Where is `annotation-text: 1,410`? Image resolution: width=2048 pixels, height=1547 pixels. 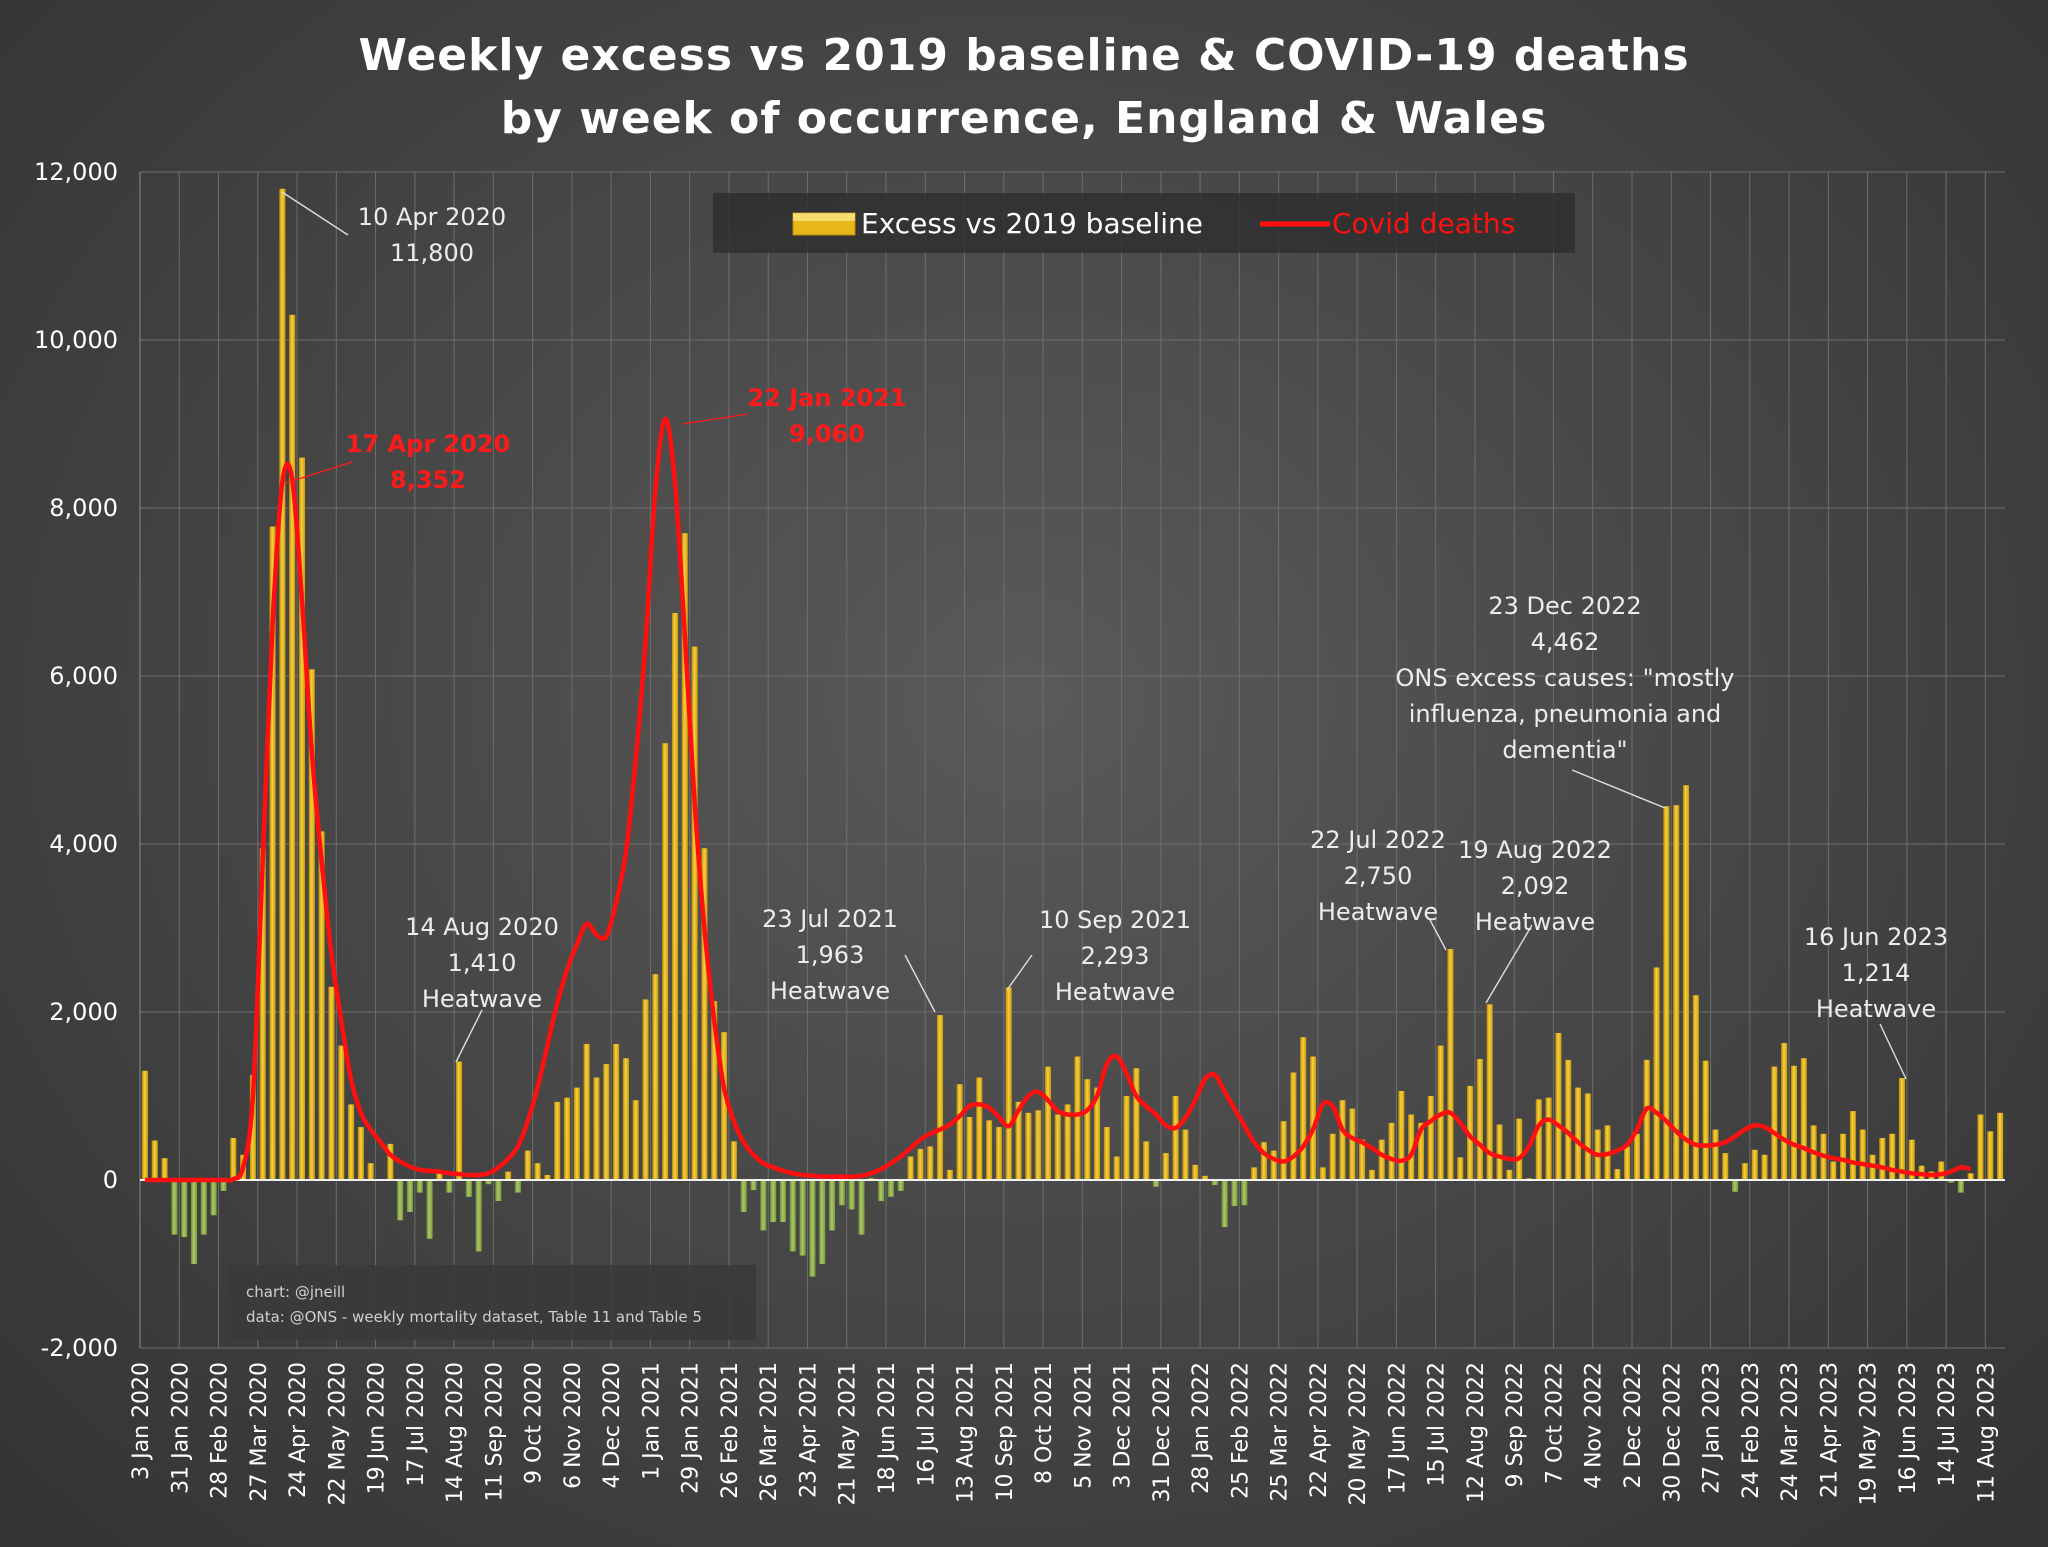 annotation-text: 1,410 is located at coordinates (482, 963).